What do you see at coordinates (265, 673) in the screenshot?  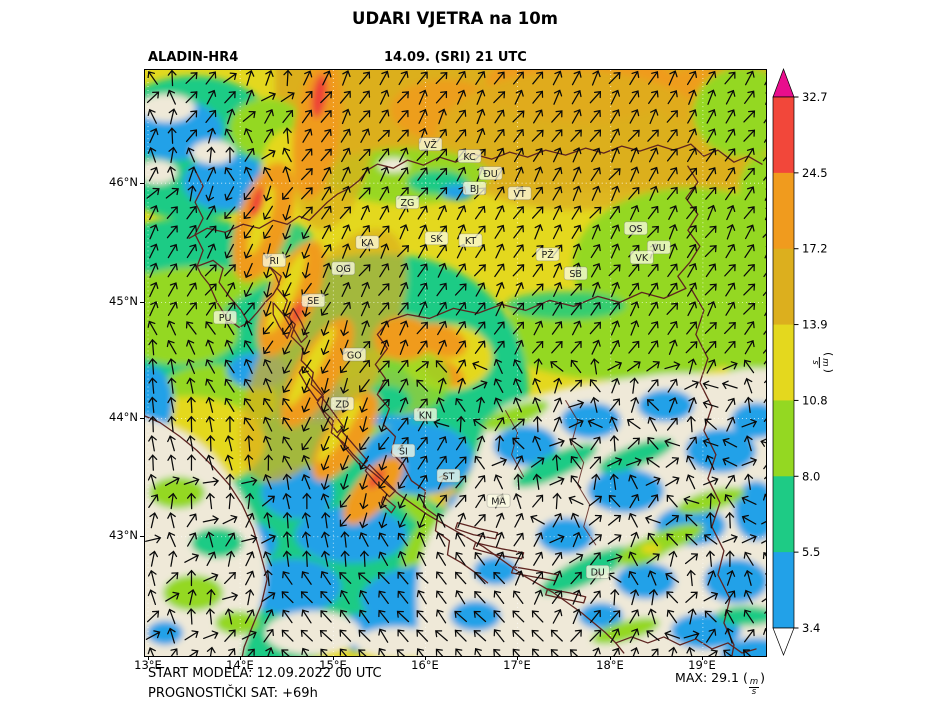 I see `model-start-text: START MODELA: 12.09.2022 00 UTC` at bounding box center [265, 673].